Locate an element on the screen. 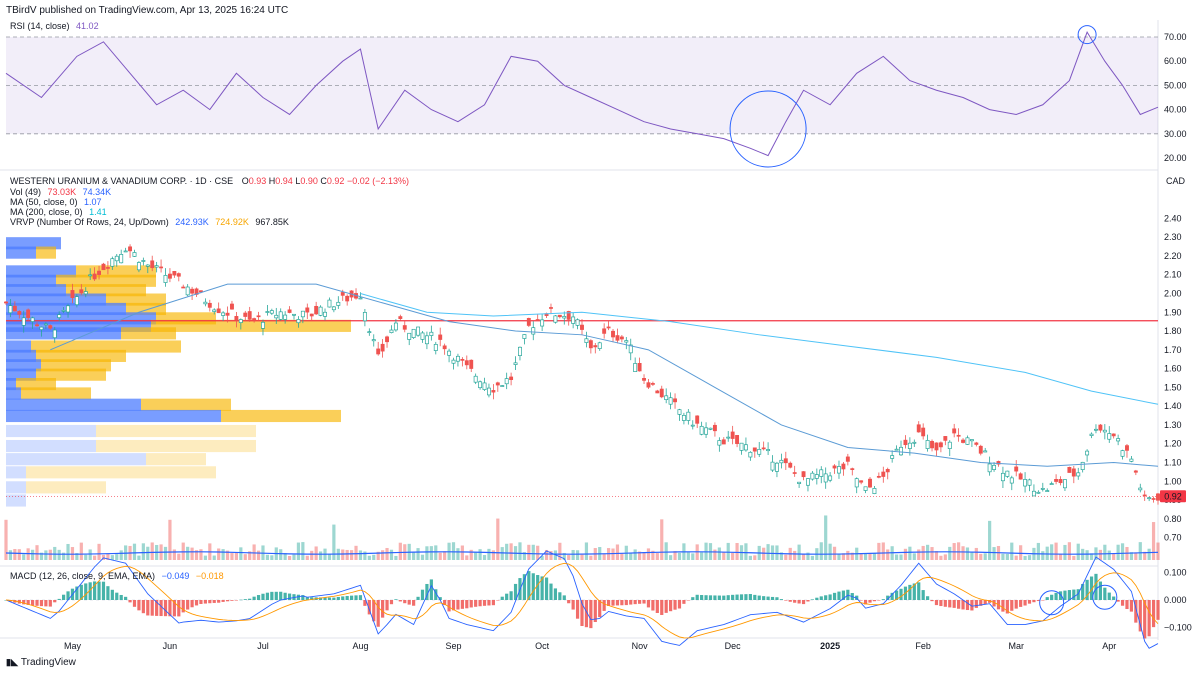  rsi-tick-label: 70.00 is located at coordinates (1175, 37).